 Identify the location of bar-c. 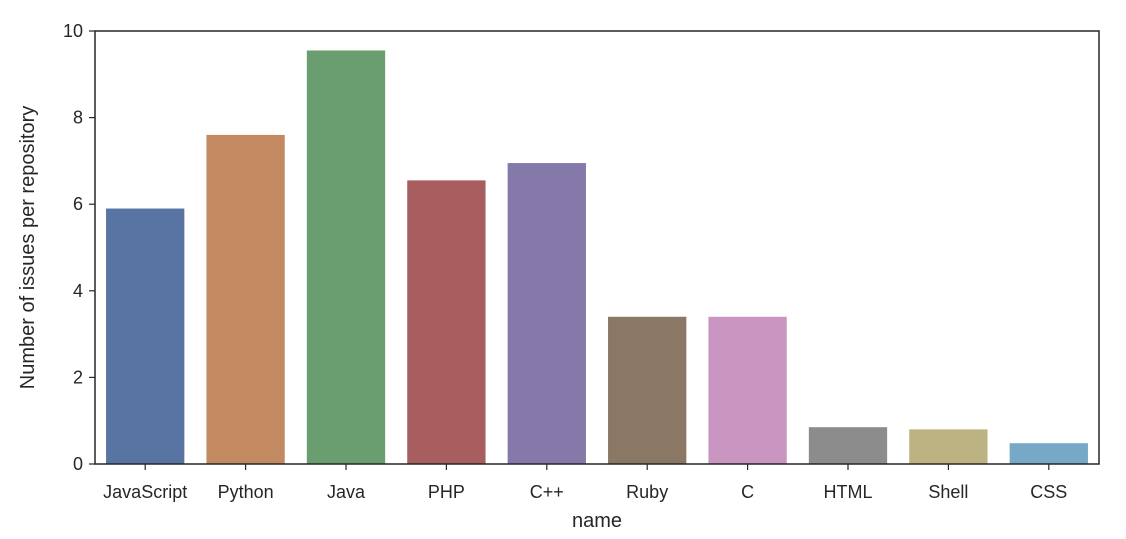
(747, 390).